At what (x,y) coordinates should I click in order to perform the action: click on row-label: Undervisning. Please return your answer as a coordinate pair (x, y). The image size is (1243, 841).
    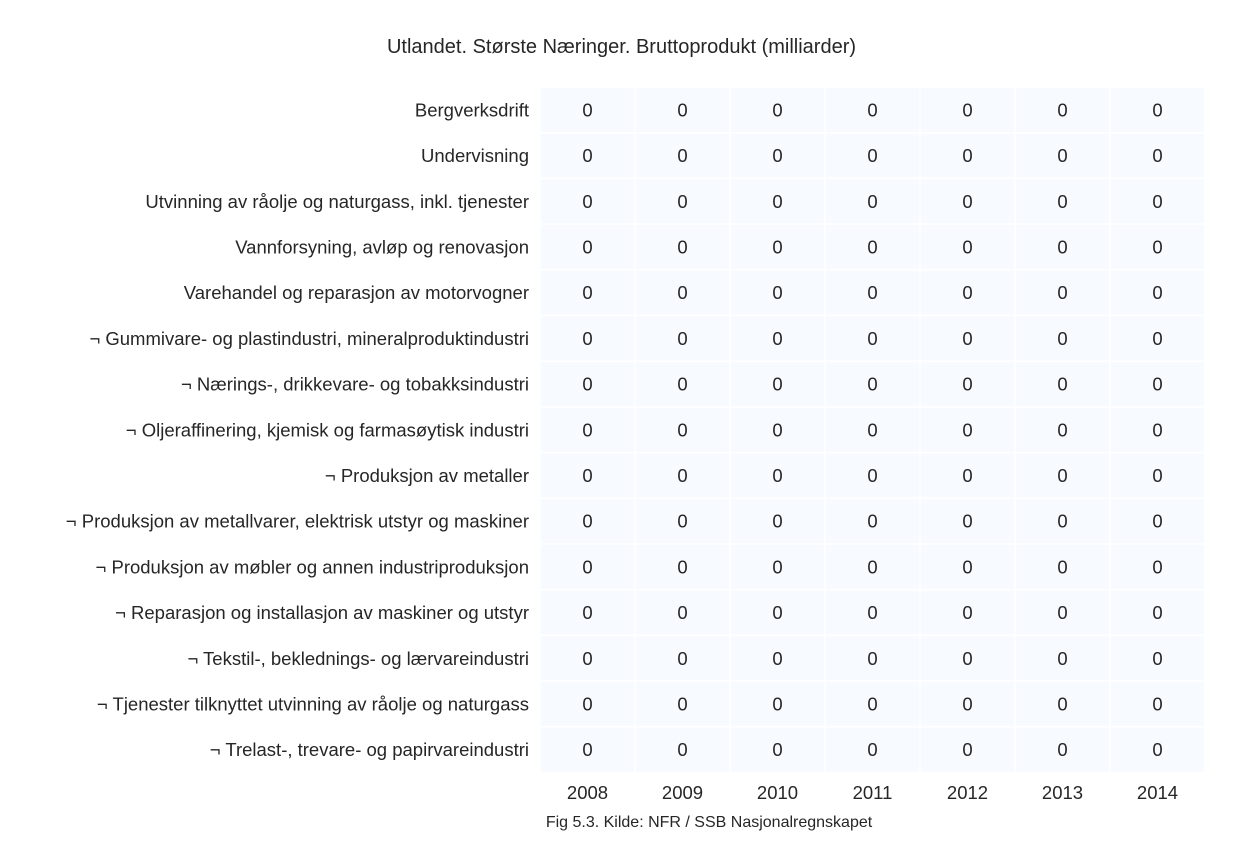
    Looking at the image, I should click on (475, 155).